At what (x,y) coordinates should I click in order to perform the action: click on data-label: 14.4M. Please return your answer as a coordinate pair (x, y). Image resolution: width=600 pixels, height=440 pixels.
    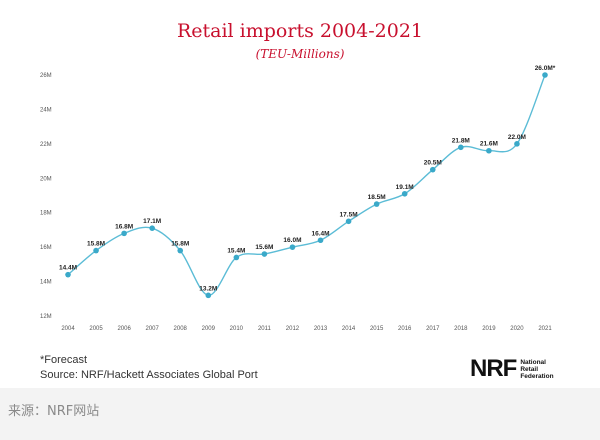
    Looking at the image, I should click on (68, 268).